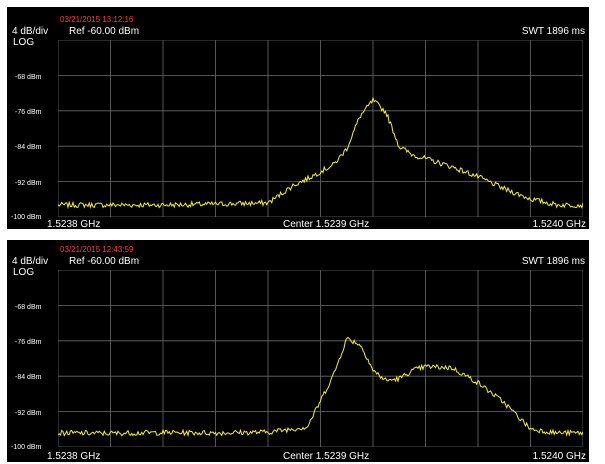  I want to click on timestamp: 03/21/2015 12:43:59, so click(97, 249).